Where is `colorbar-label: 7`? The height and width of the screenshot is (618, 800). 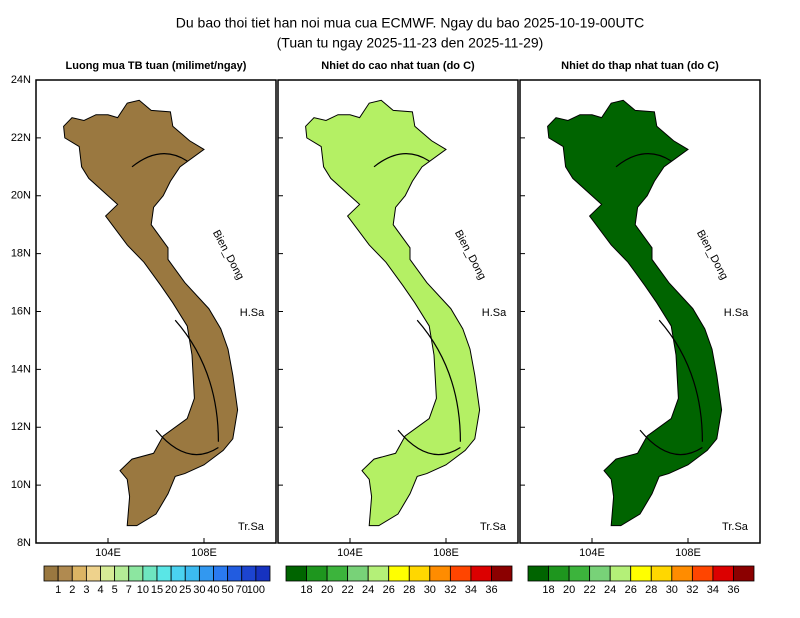
colorbar-label: 7 is located at coordinates (129, 590).